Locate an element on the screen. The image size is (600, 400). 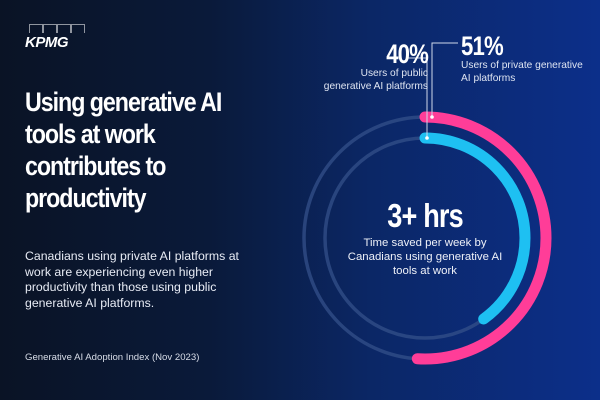
center-stat-value: 3+ hrs is located at coordinates (425, 215).